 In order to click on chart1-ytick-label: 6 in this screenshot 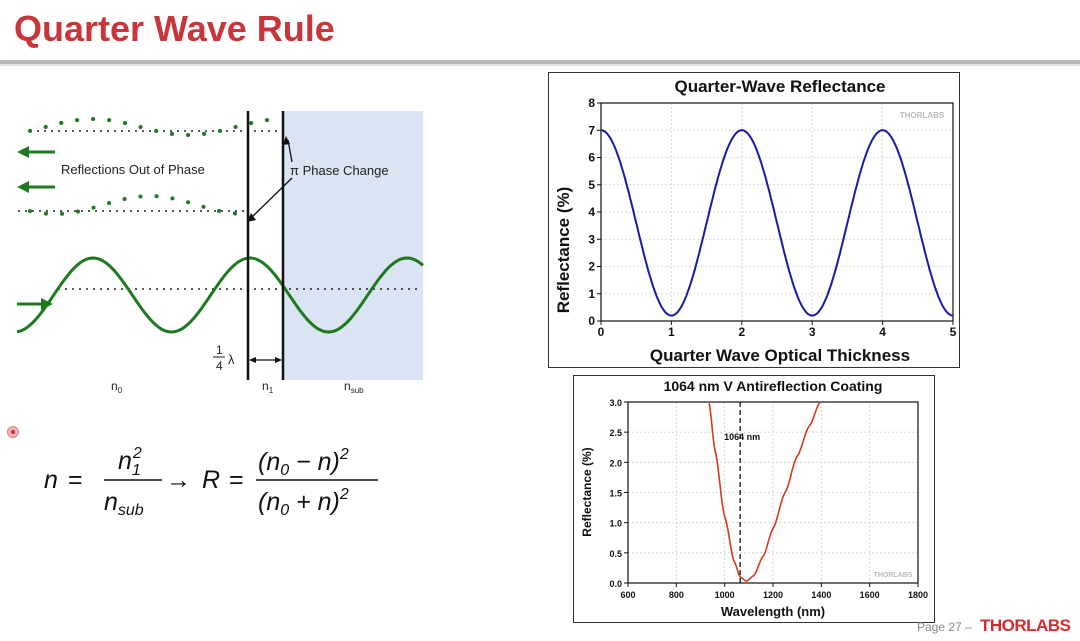, I will do `click(591, 158)`.